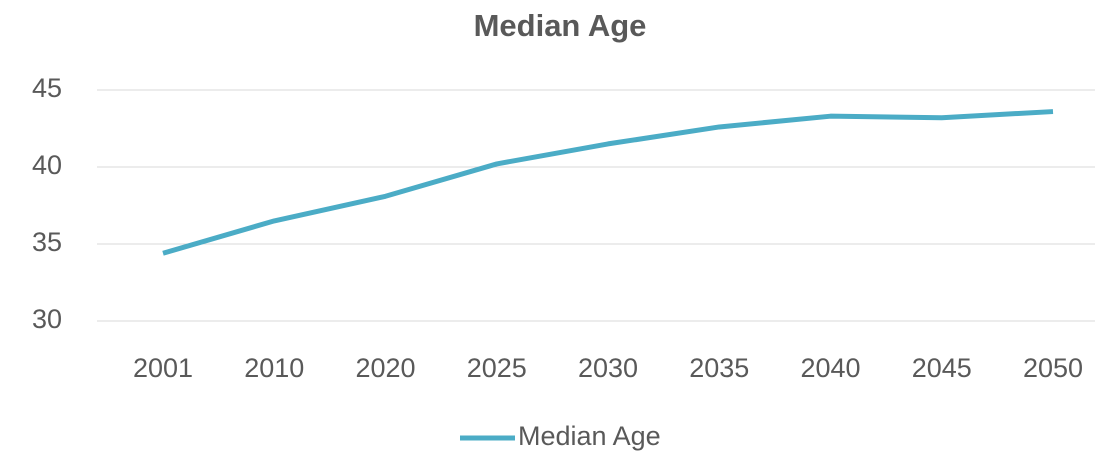 The image size is (1120, 456). What do you see at coordinates (608, 368) in the screenshot?
I see `x-tick-label: 2030` at bounding box center [608, 368].